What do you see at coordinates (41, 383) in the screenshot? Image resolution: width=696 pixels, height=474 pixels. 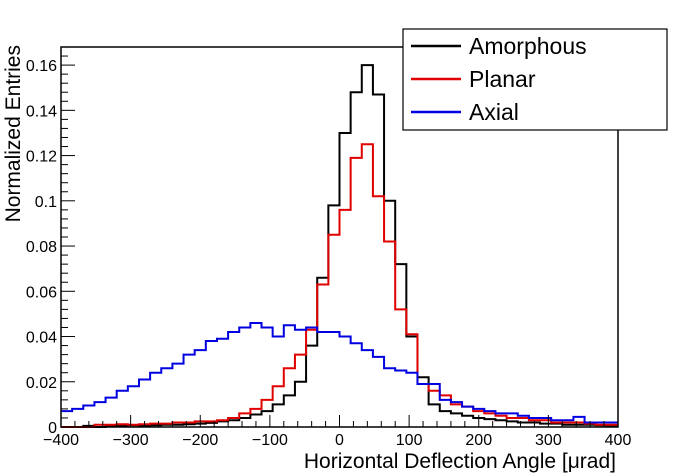 I see `y-tick-label: 0.02` at bounding box center [41, 383].